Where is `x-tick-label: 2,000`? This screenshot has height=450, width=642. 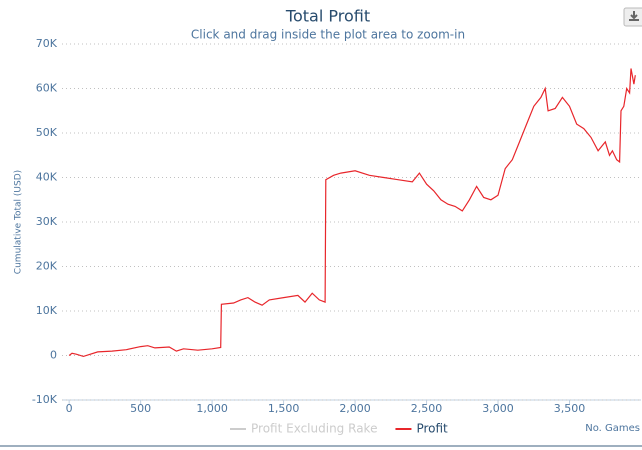
x-tick-label: 2,000 is located at coordinates (355, 408).